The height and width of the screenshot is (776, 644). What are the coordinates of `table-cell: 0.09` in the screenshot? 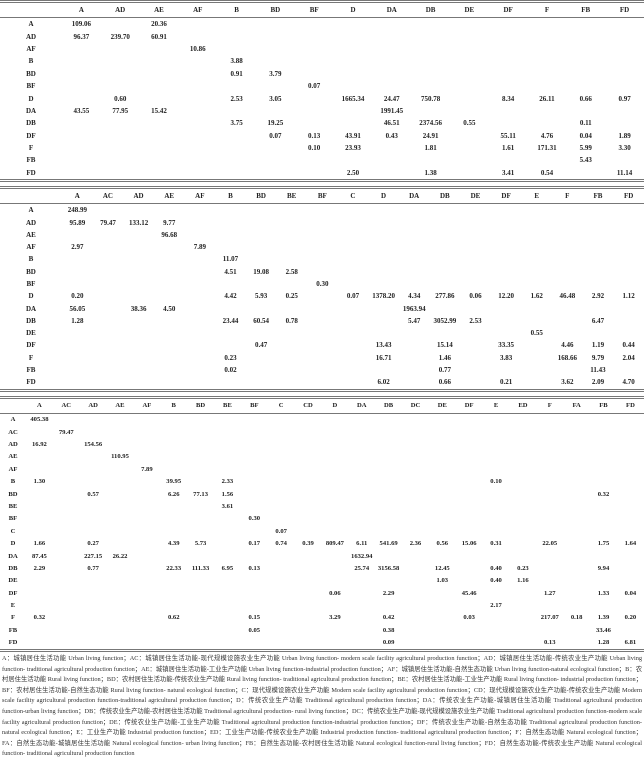 It's located at (389, 644).